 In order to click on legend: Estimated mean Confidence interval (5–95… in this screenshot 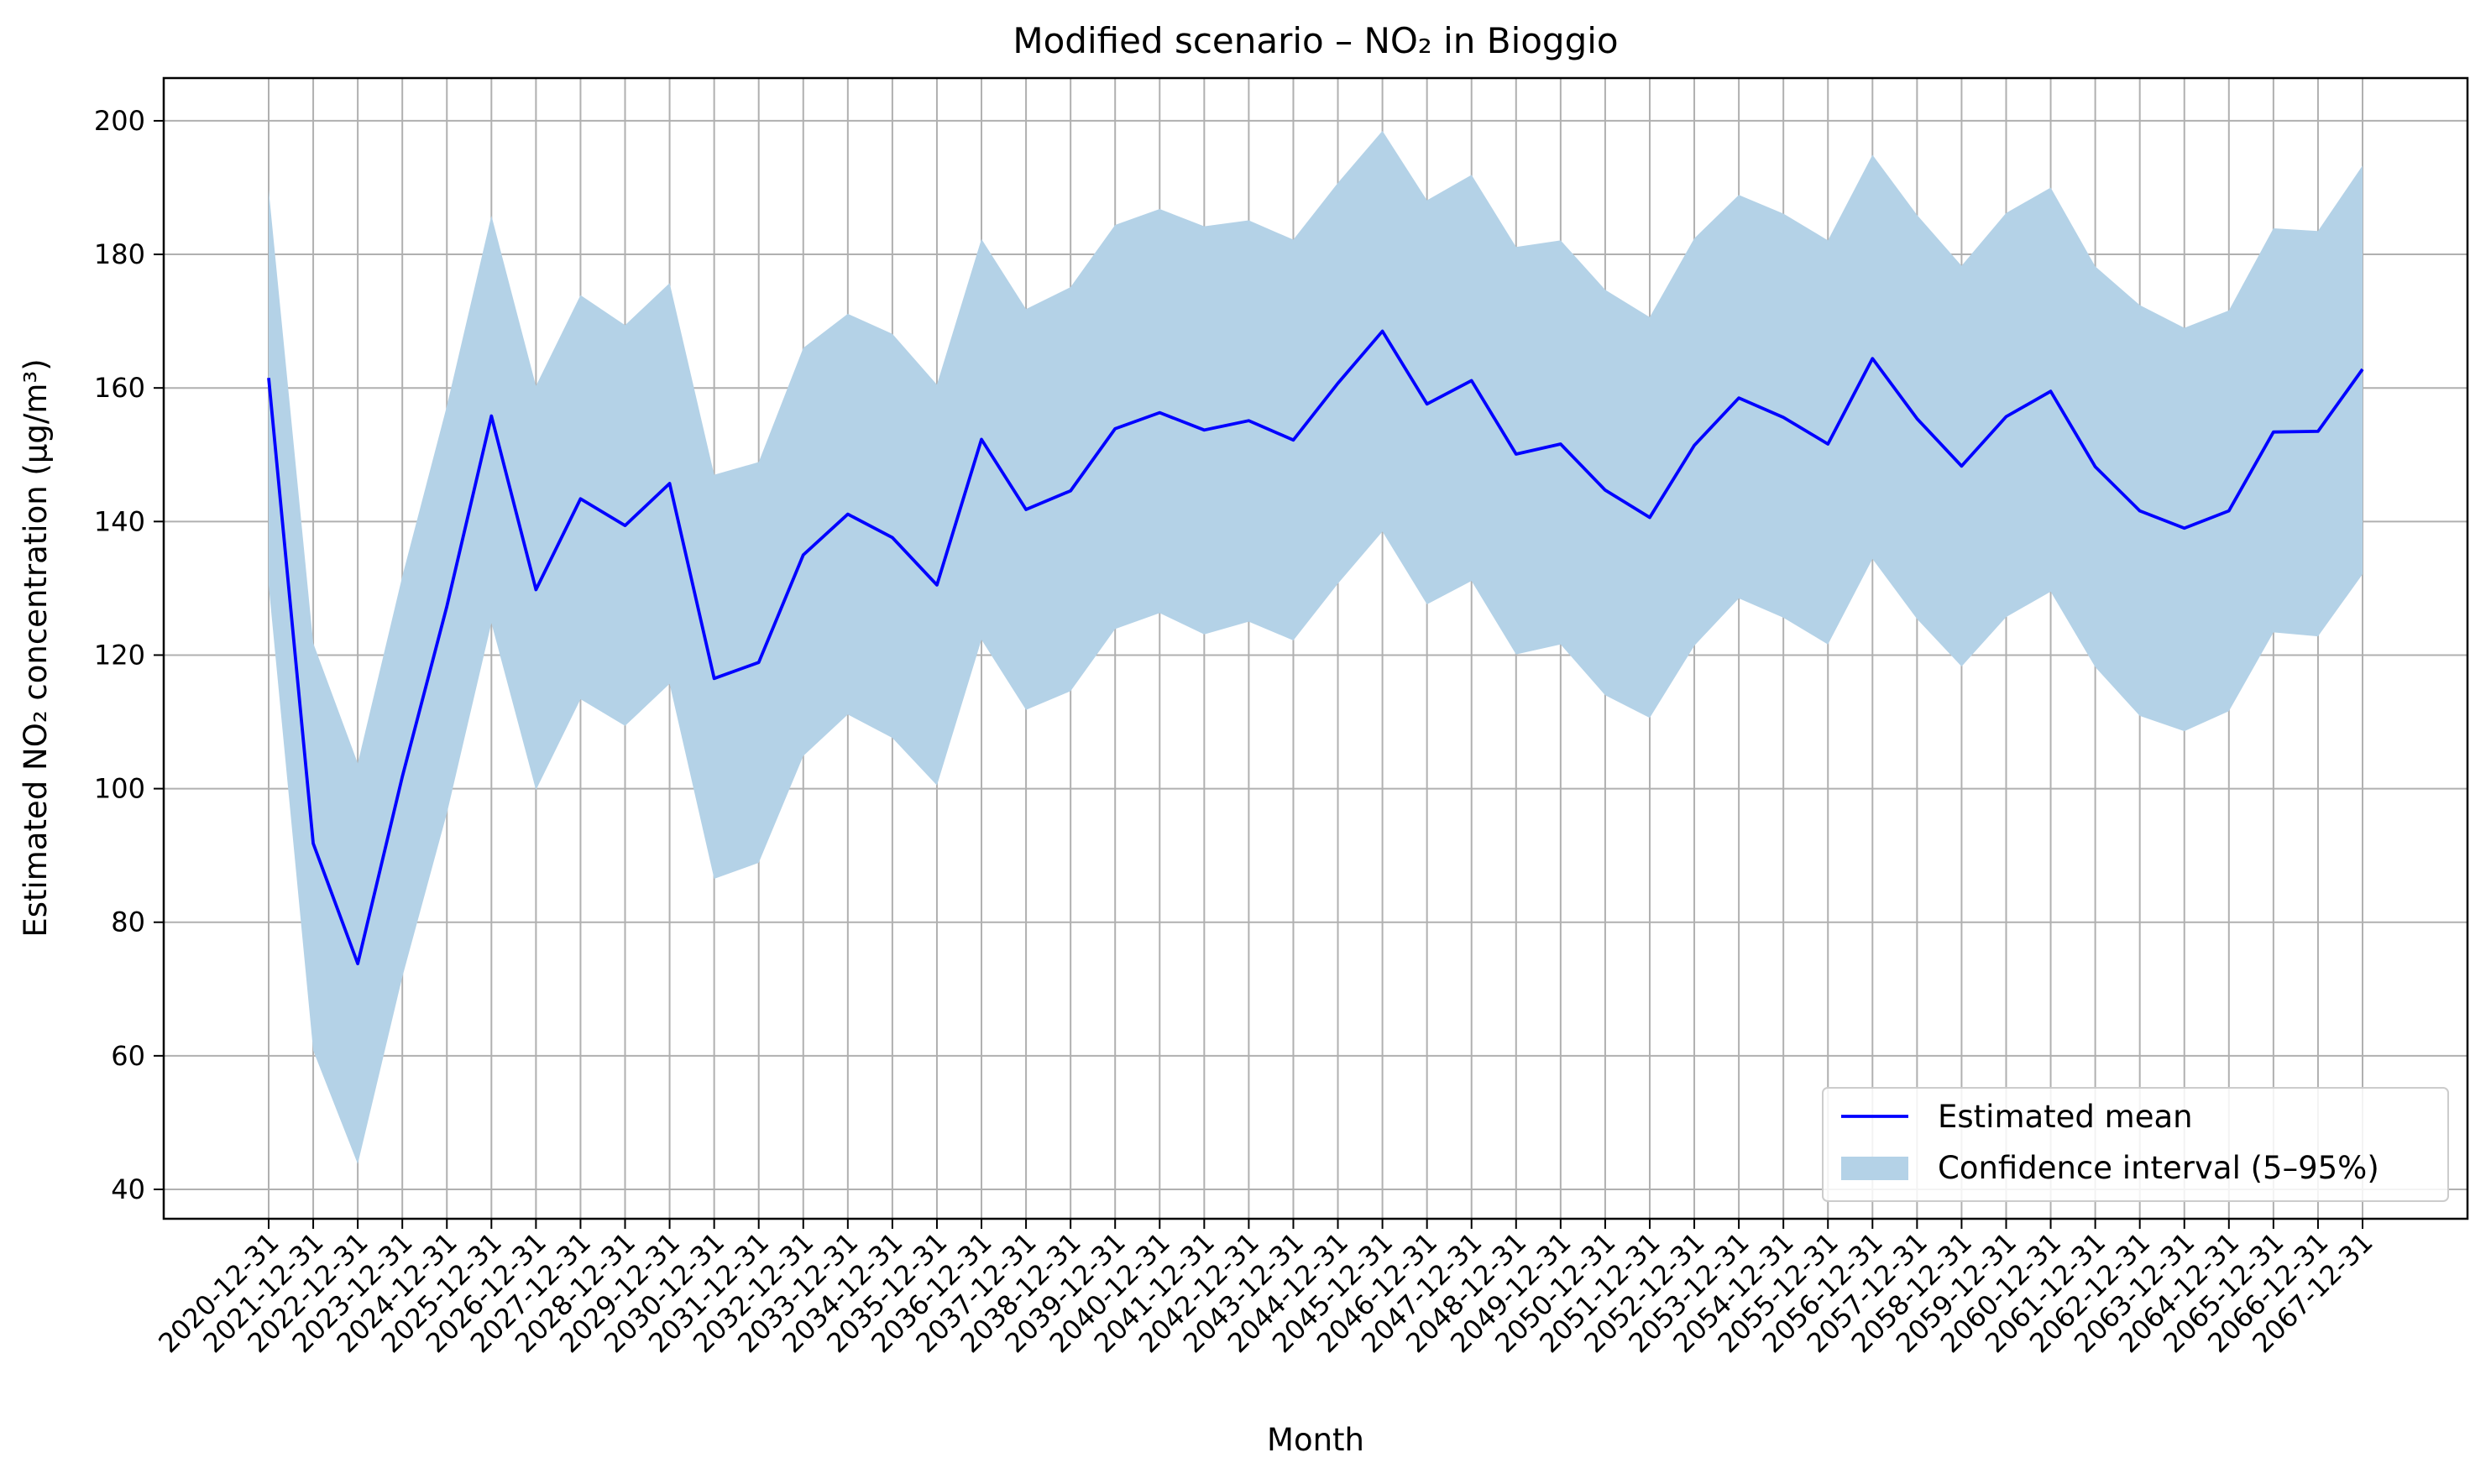, I will do `click(2135, 1144)`.